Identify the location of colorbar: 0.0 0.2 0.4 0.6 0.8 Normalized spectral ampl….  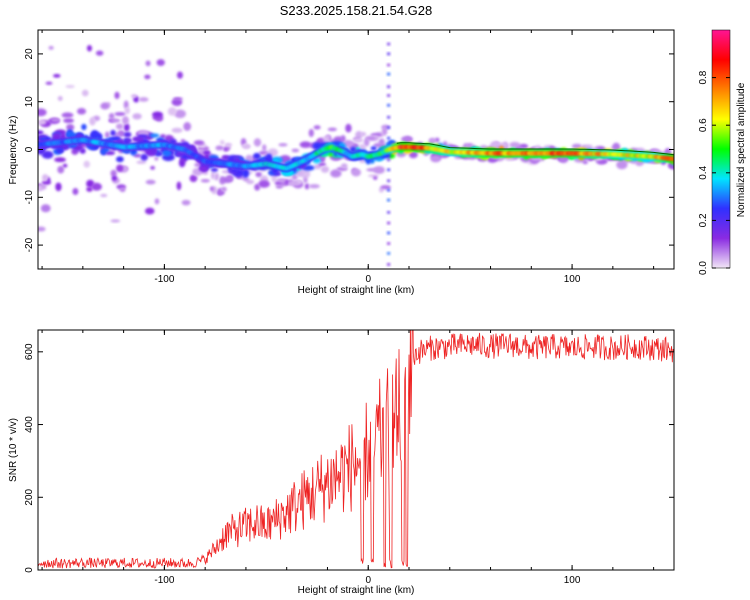
(722, 152).